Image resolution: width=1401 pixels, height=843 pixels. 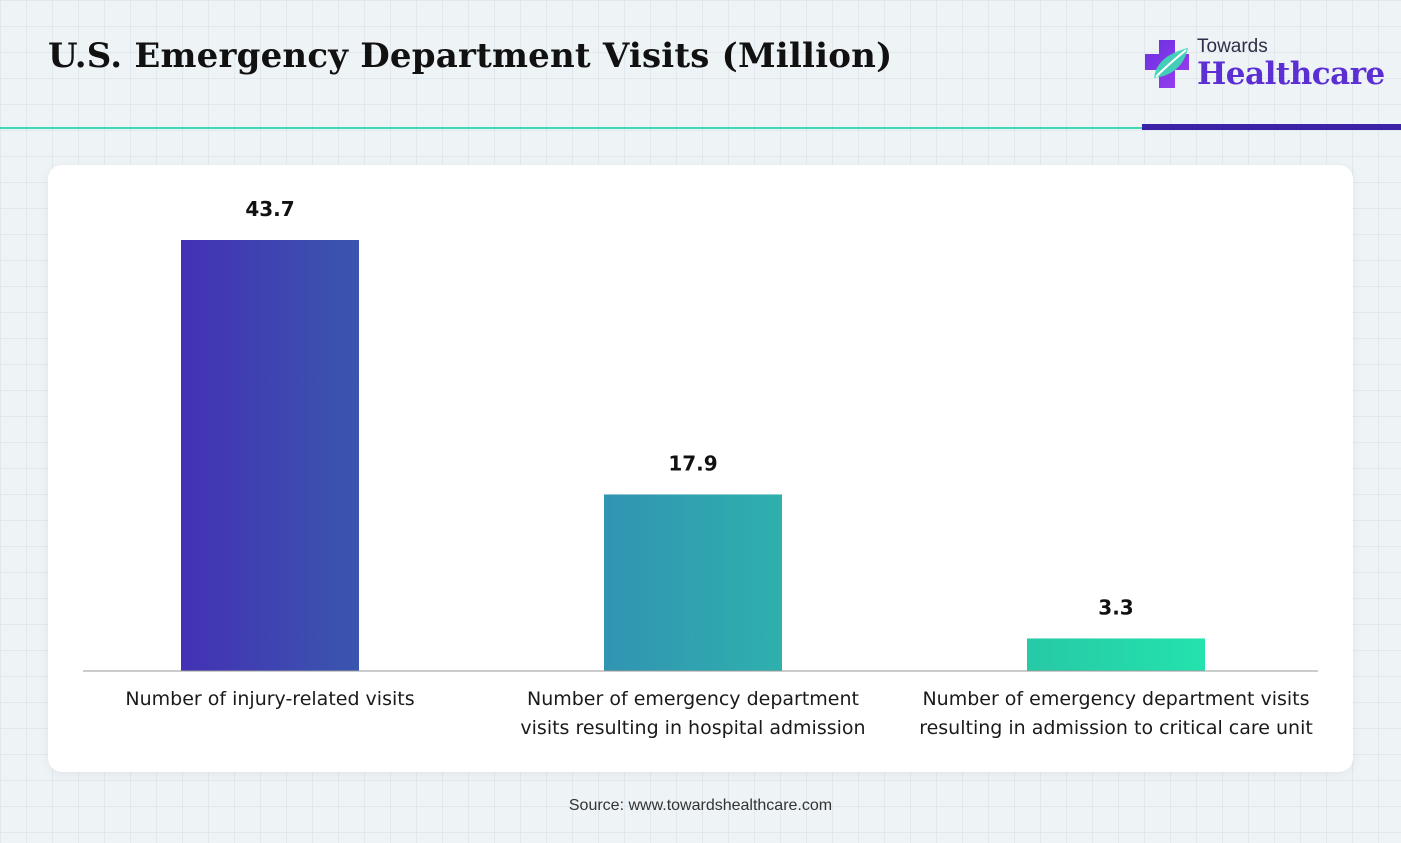 I want to click on bar-value-label-1: 43.7, so click(x=269, y=209).